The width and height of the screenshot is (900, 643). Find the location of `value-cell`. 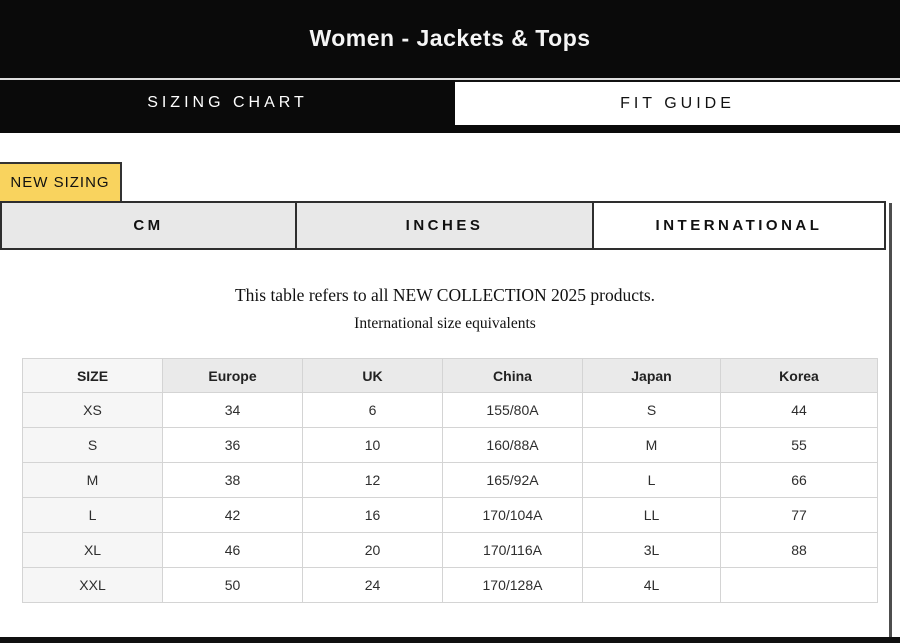

value-cell is located at coordinates (799, 585).